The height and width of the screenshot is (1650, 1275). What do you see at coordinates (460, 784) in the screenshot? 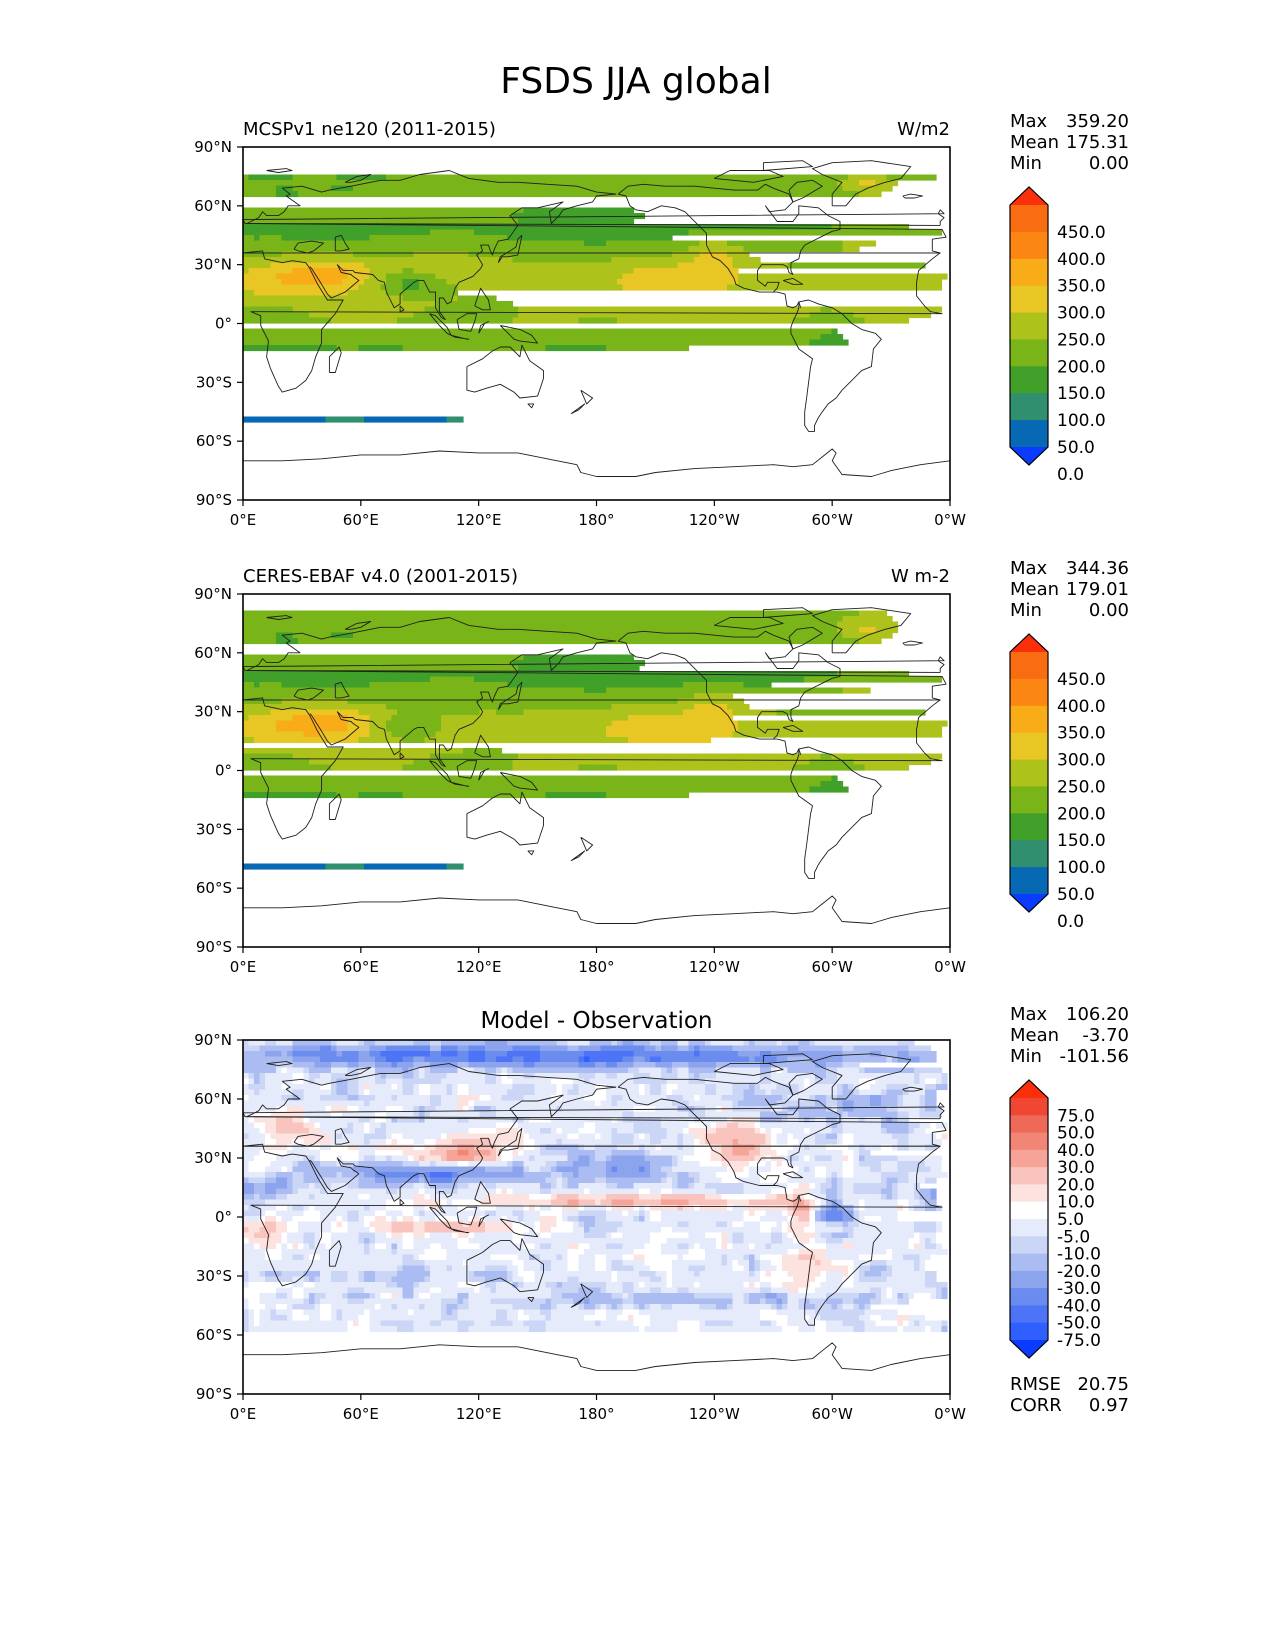
I see `coastline` at bounding box center [460, 784].